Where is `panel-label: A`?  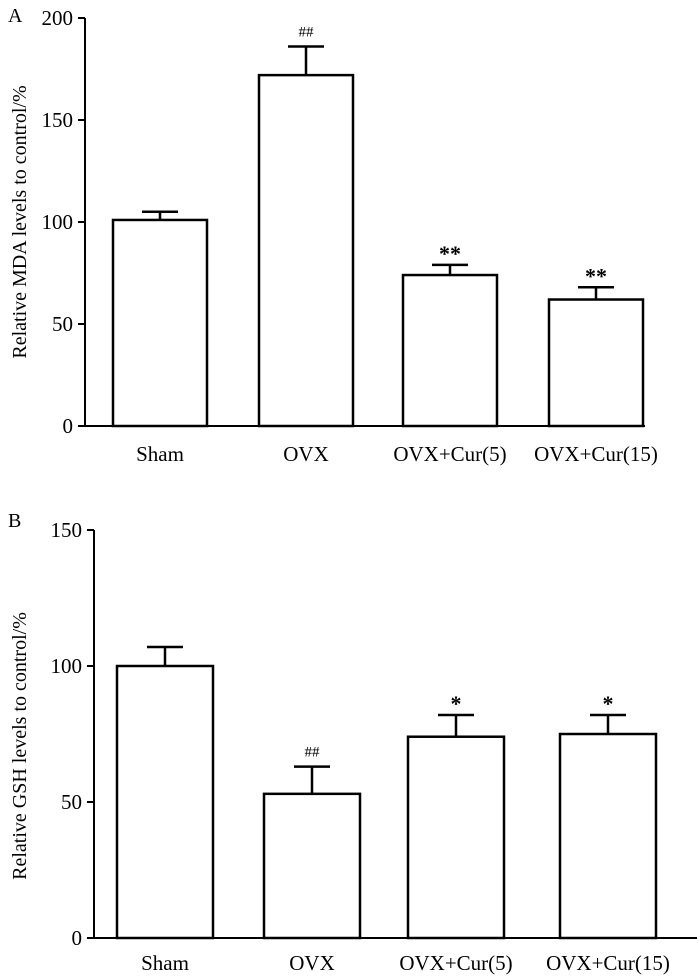
panel-label: A is located at coordinates (15, 16).